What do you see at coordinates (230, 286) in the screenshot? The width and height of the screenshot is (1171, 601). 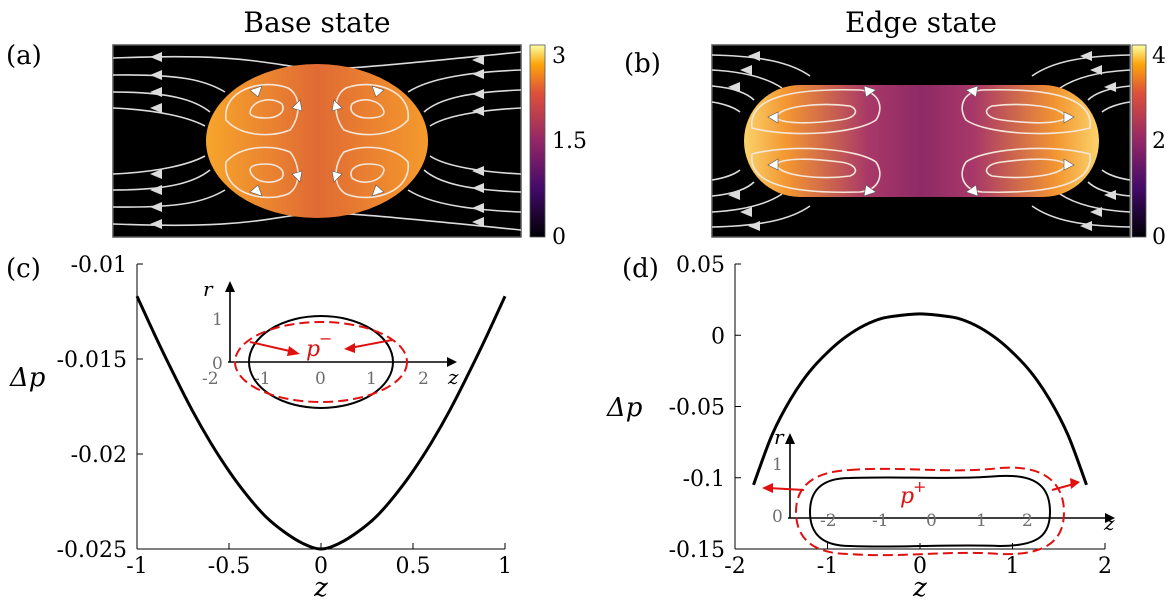 I see `inset-c-r-arrow` at bounding box center [230, 286].